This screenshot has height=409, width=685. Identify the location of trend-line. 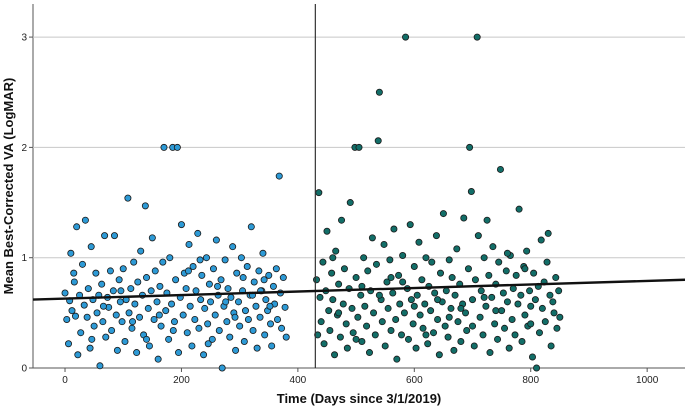
(358, 289).